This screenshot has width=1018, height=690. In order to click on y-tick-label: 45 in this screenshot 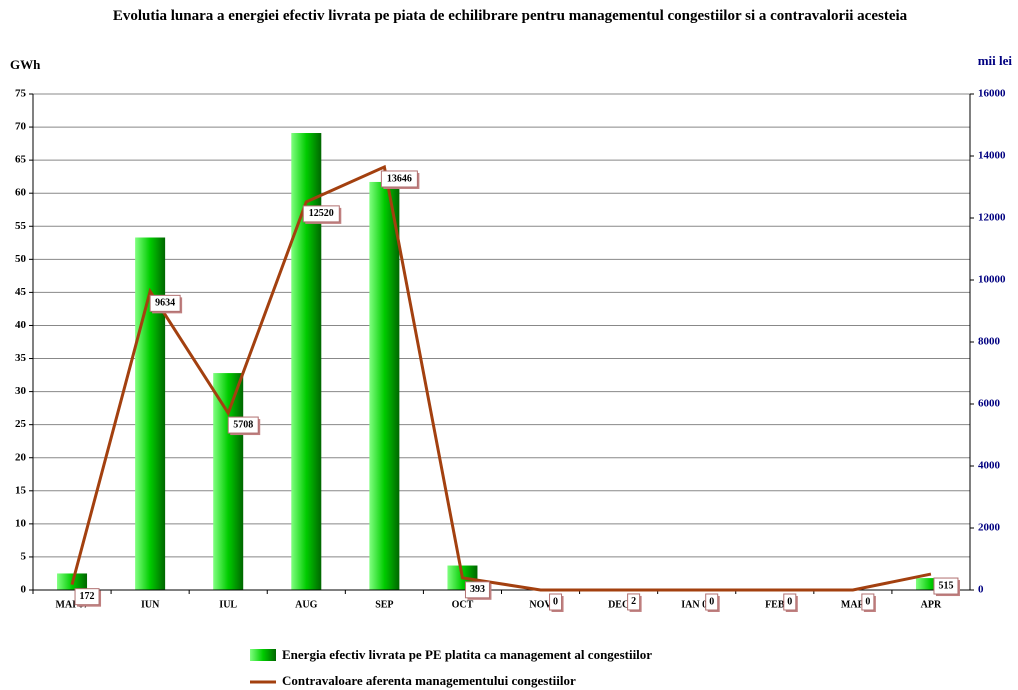, I will do `click(21, 292)`.